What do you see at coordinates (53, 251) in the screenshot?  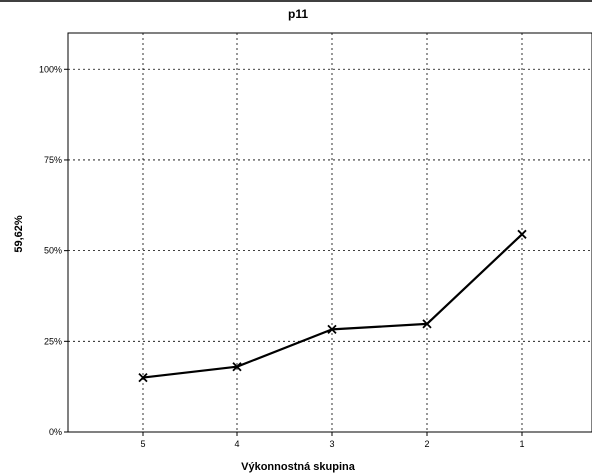 I see `y-tick-label: 50%` at bounding box center [53, 251].